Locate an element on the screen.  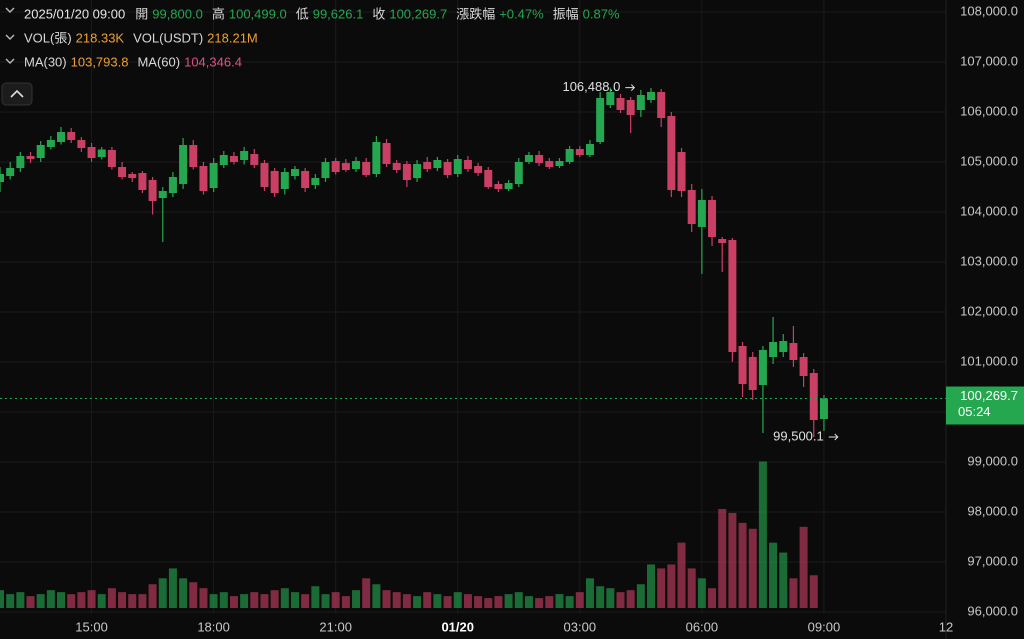
last-price-tag is located at coordinates (985, 405).